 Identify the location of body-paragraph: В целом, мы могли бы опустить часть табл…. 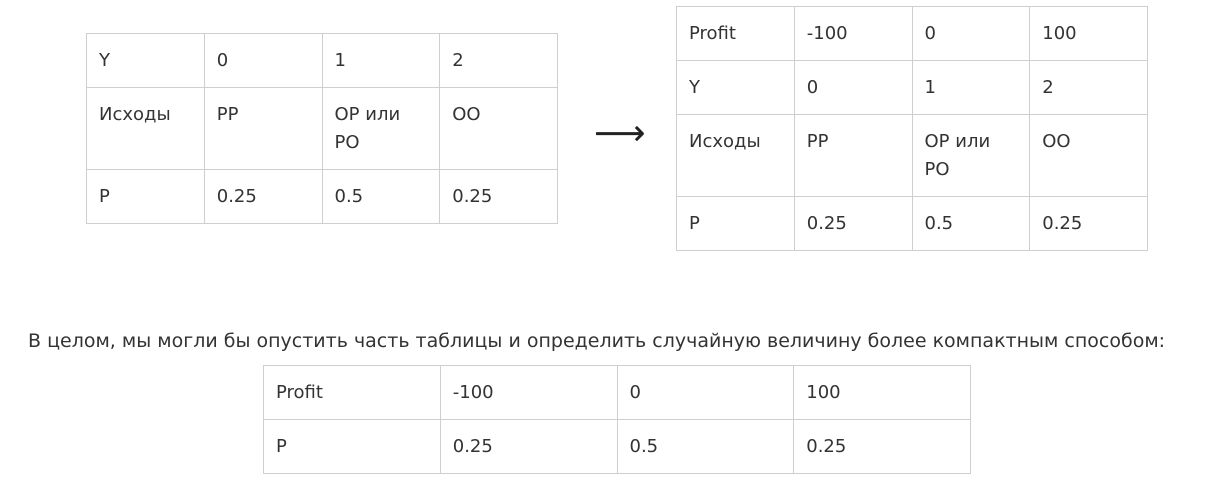
(597, 341).